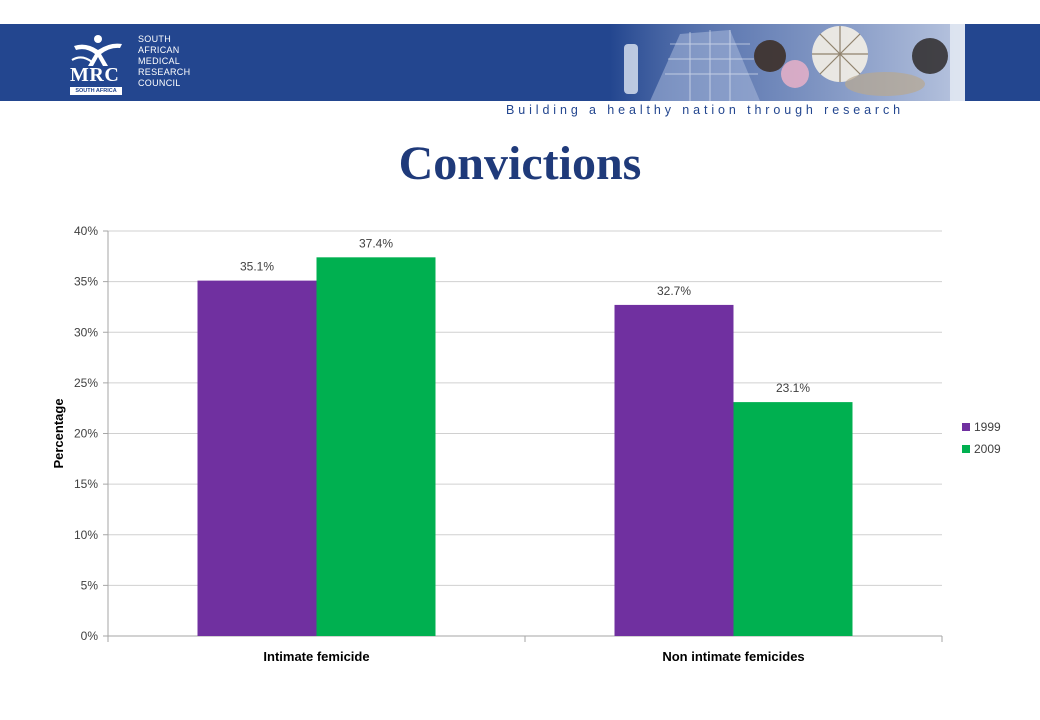 This screenshot has height=720, width=1040. I want to click on y-tick-label: 35%, so click(86, 282).